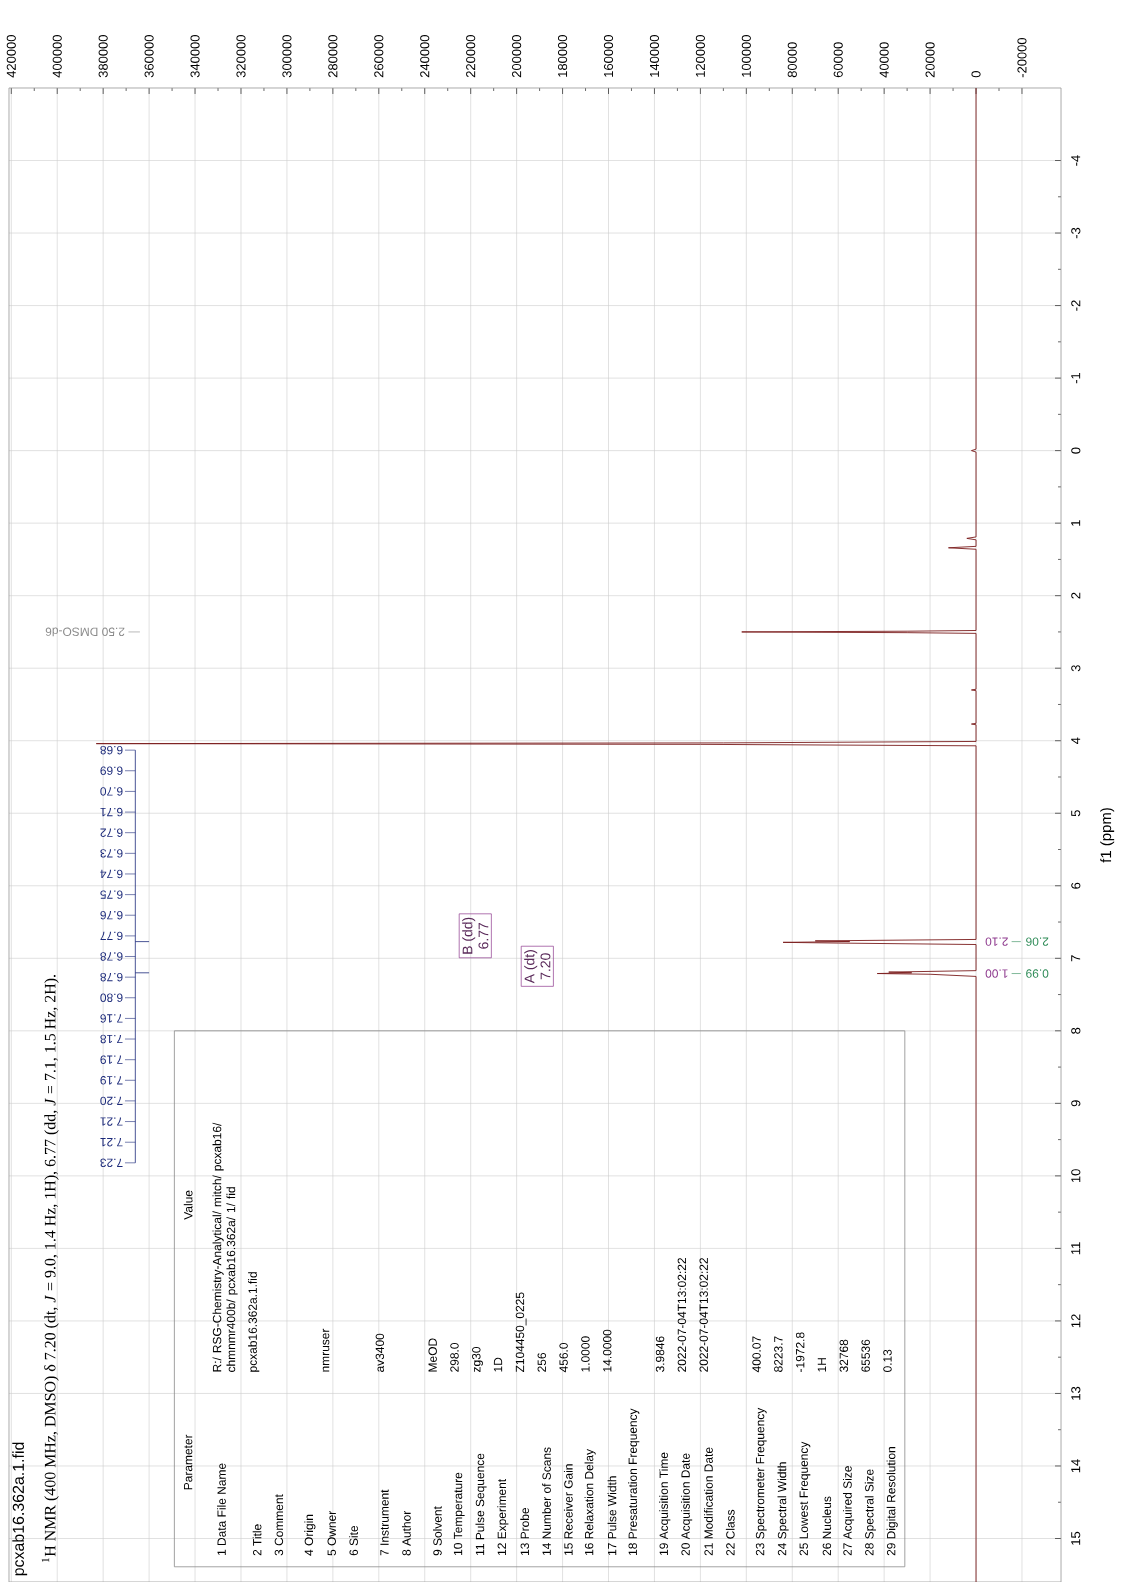 This screenshot has height=1582, width=1129. Describe the element at coordinates (654, 56) in the screenshot. I see `x-tick-label: 140000` at that location.